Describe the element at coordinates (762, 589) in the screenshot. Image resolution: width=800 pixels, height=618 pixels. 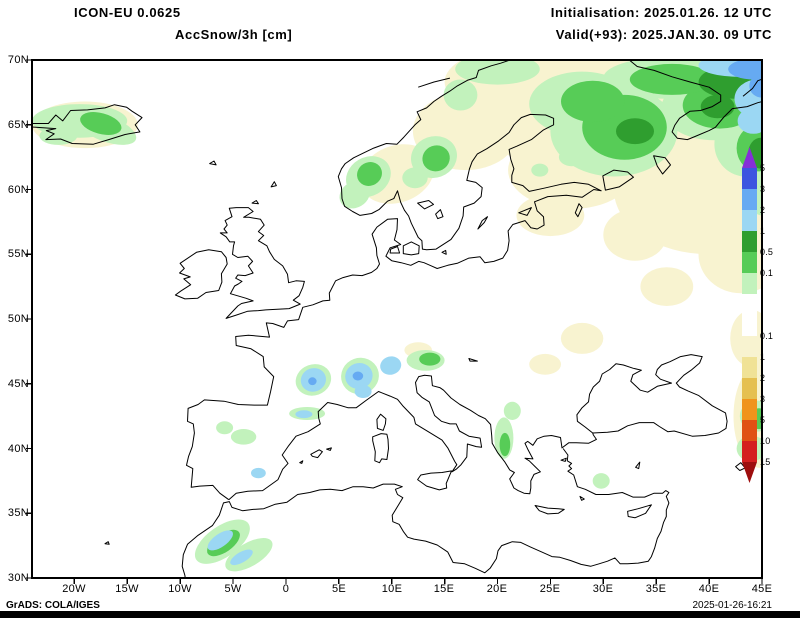
I see `lon-axis-label: 45E` at that location.